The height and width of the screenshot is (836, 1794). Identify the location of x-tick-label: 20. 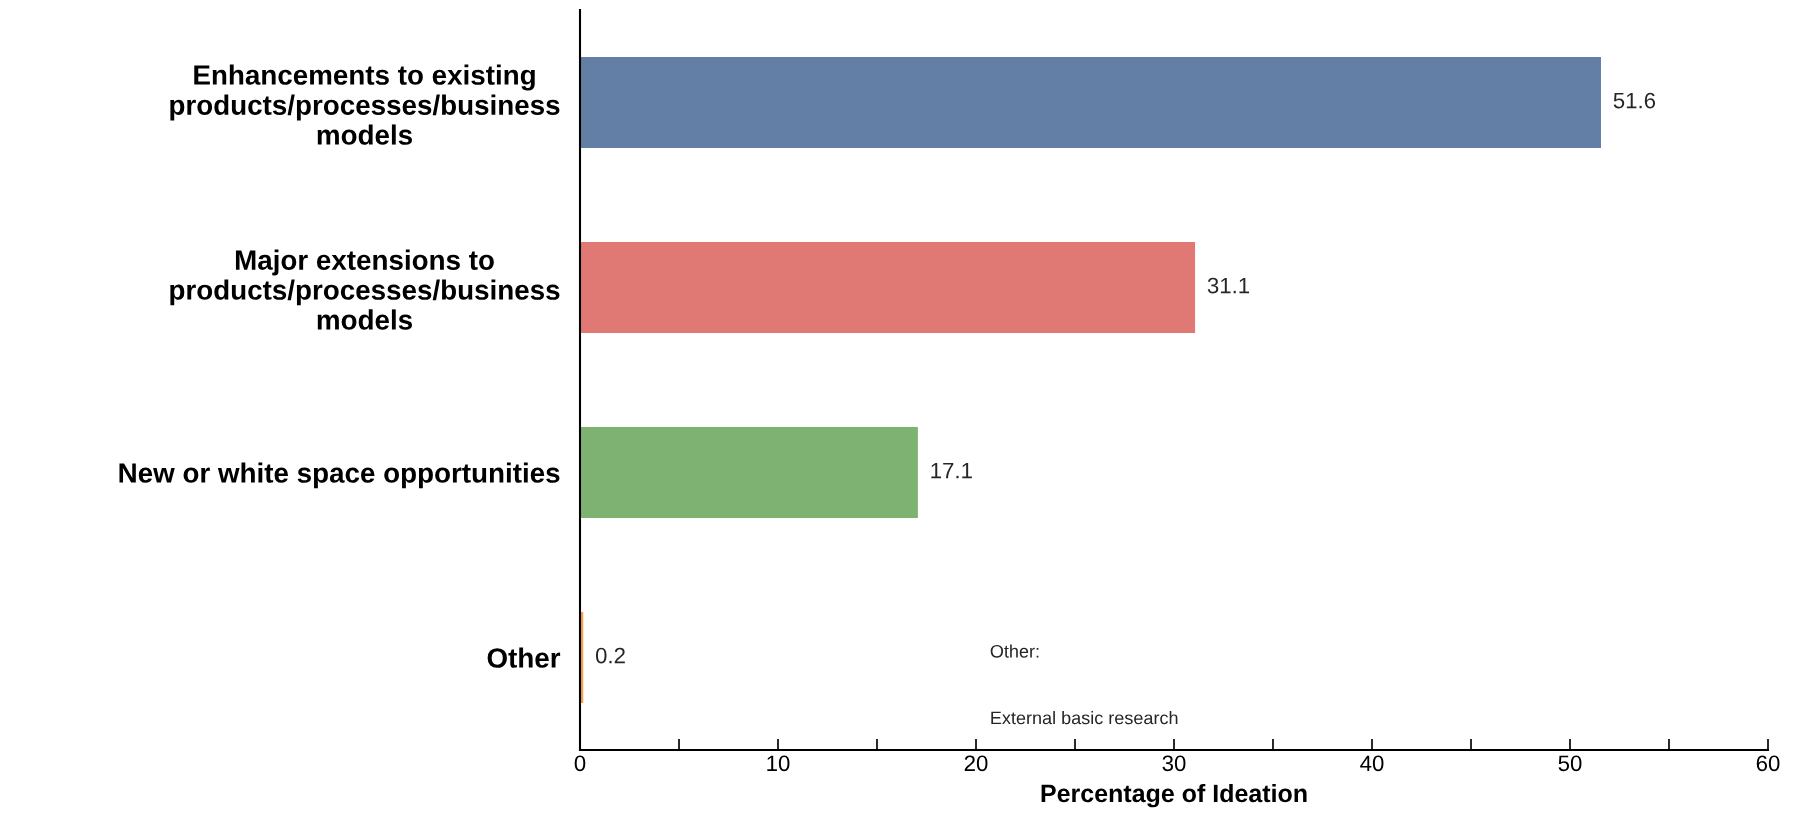
(976, 763).